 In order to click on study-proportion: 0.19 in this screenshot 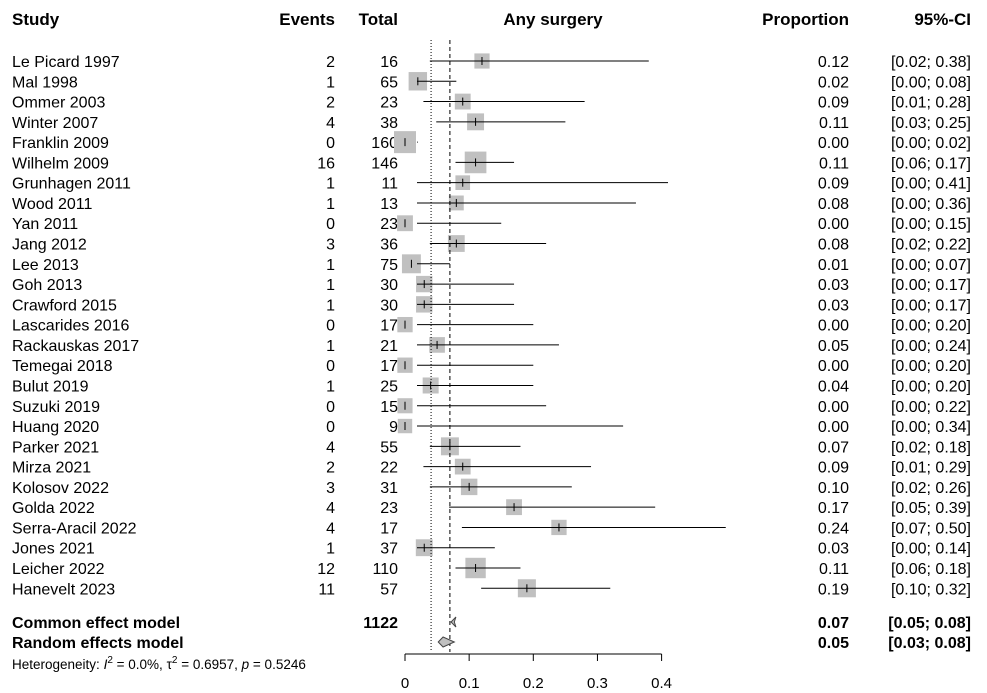, I will do `click(833, 589)`.